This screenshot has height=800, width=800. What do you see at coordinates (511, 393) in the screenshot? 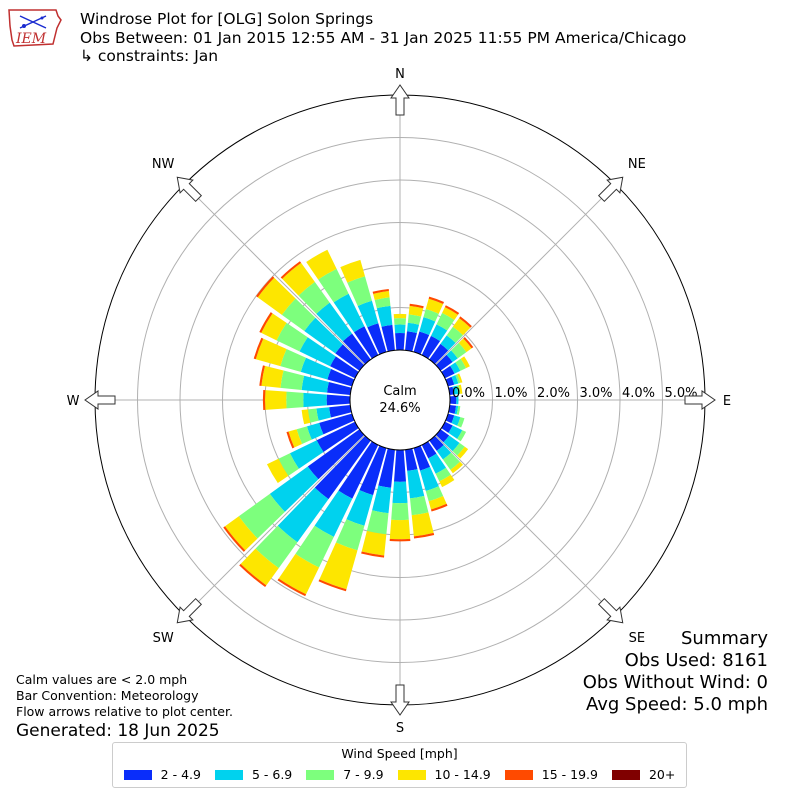
I see `radial-tick-label: 1.0%` at bounding box center [511, 393].